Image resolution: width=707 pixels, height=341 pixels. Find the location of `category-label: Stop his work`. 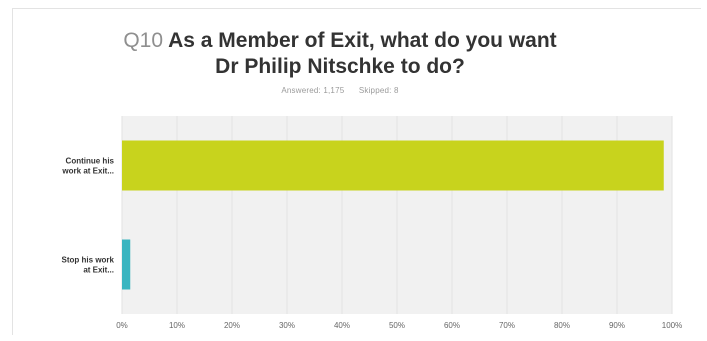

category-label: Stop his work is located at coordinates (88, 260).